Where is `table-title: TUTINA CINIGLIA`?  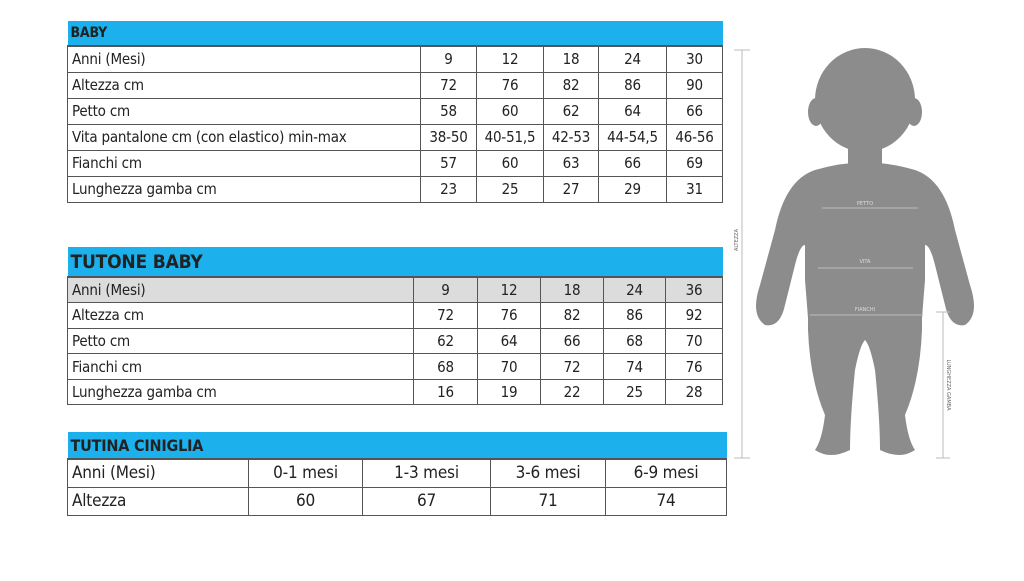
table-title: TUTINA CINIGLIA is located at coordinates (397, 446).